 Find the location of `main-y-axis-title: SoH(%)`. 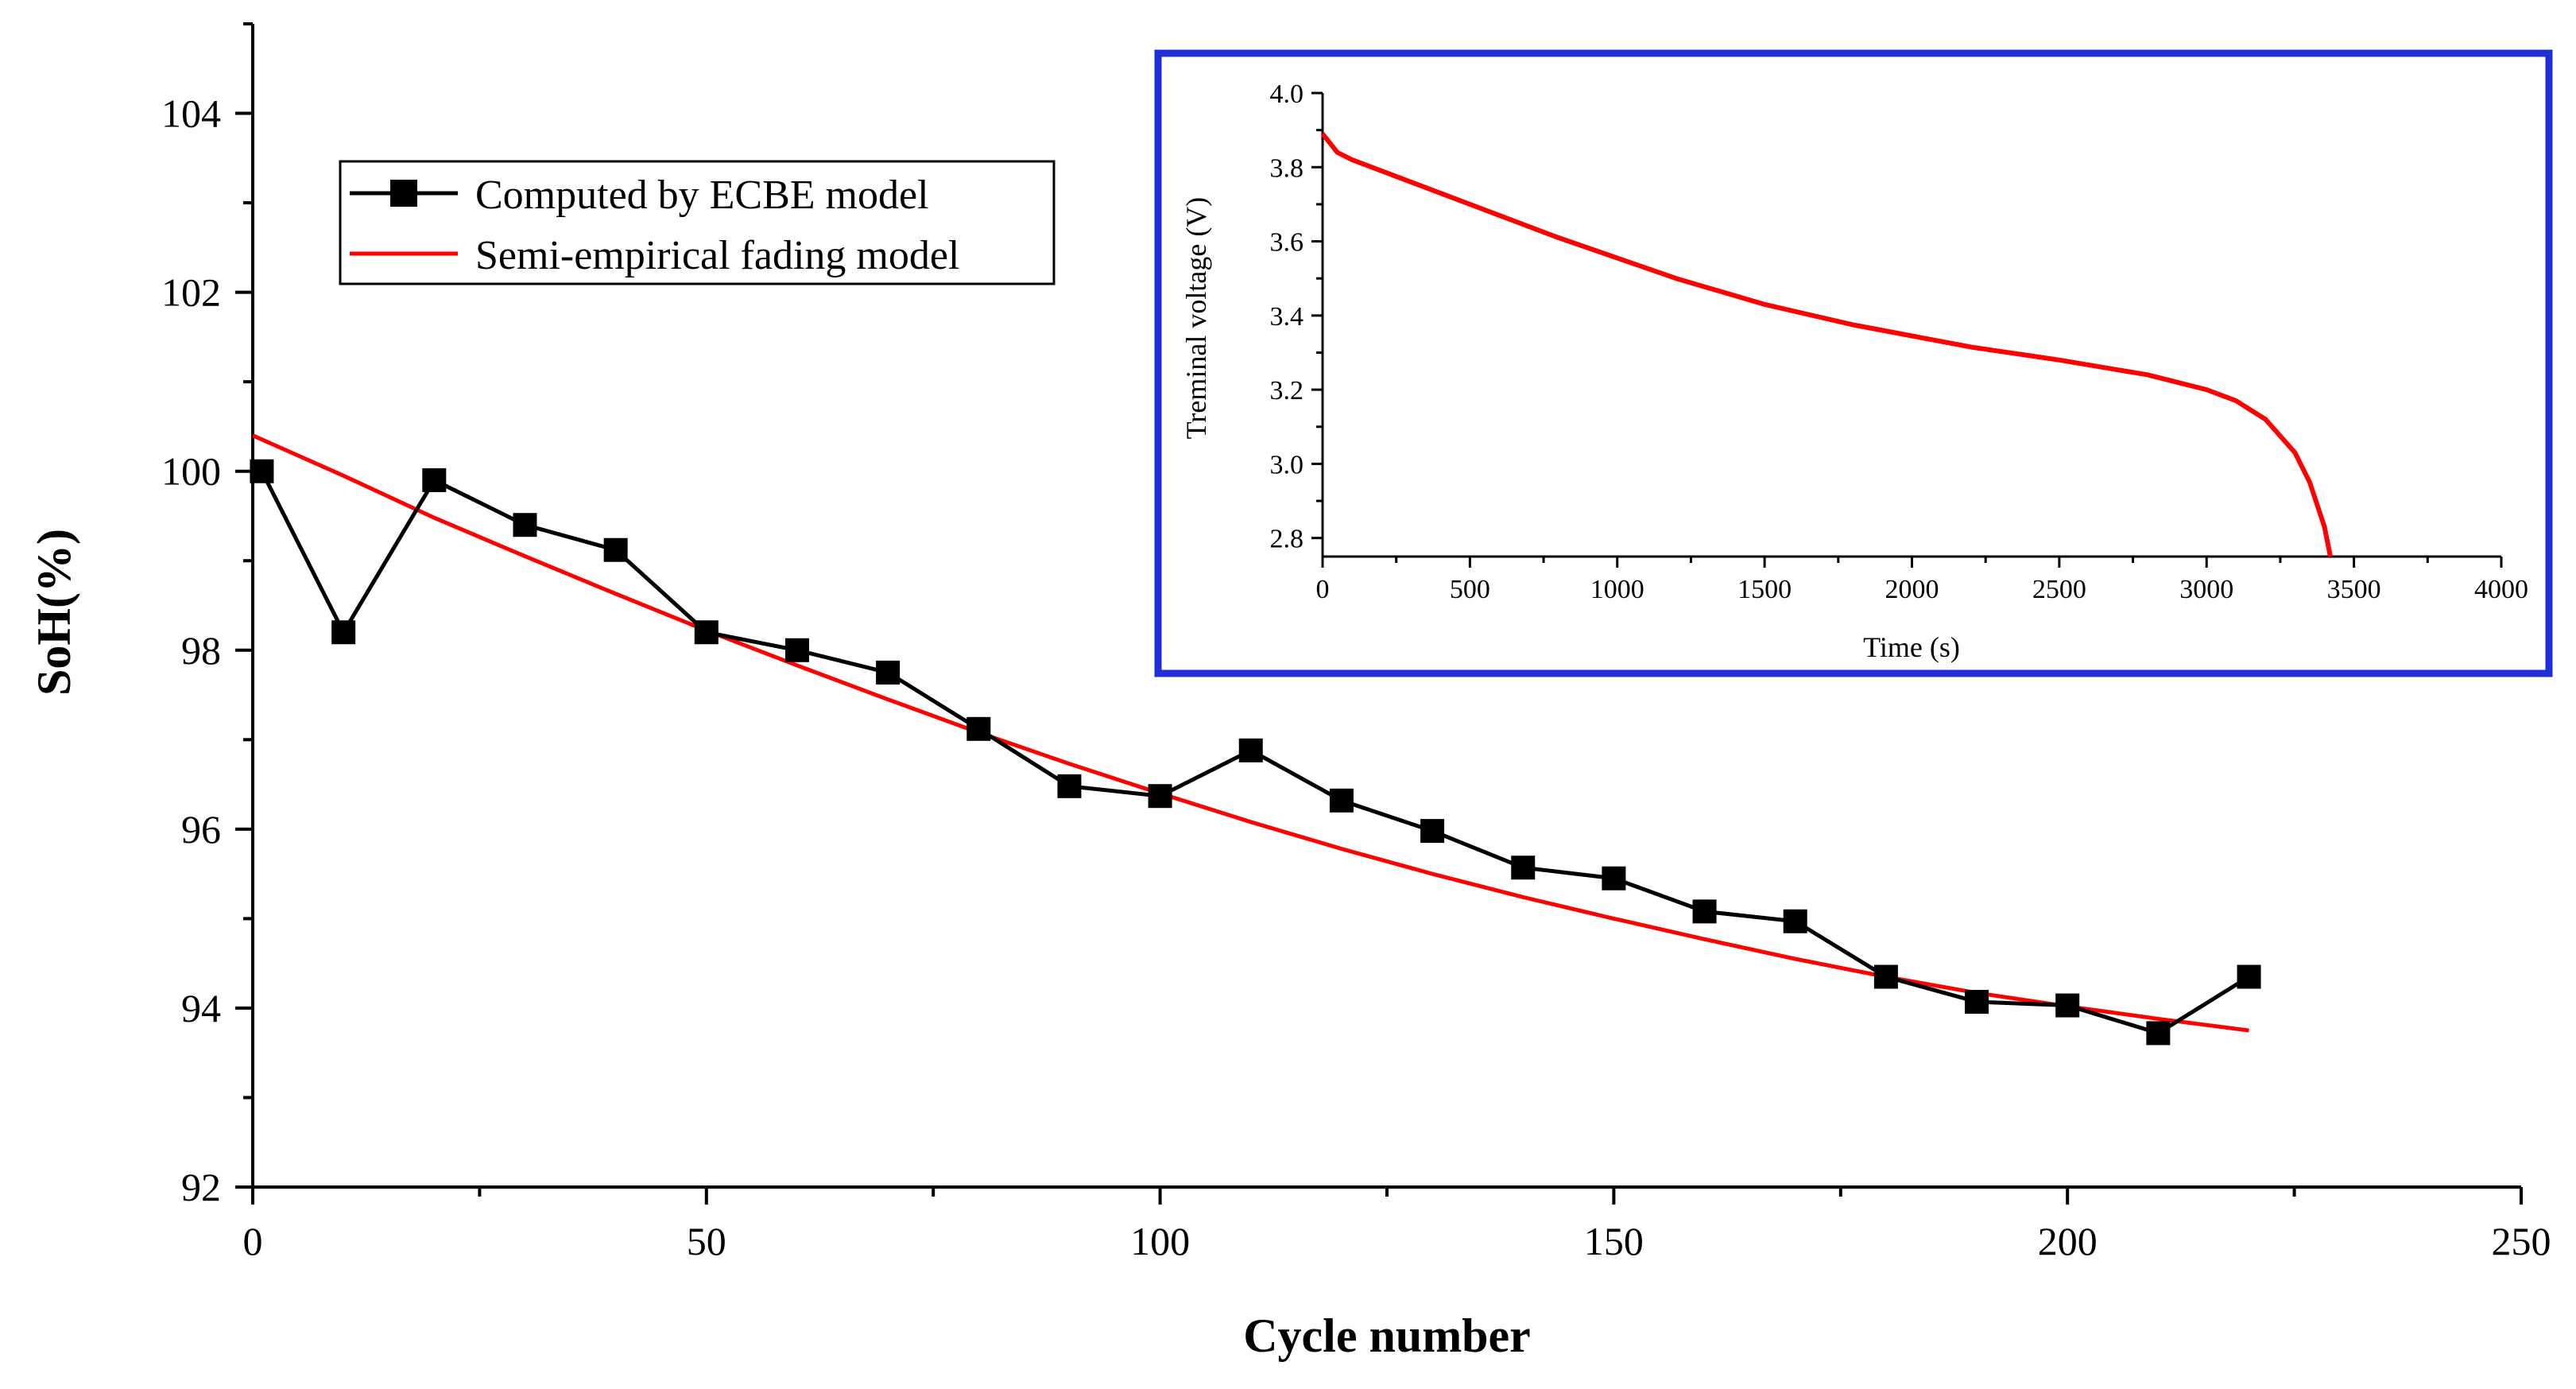

main-y-axis-title: SoH(%) is located at coordinates (54, 612).